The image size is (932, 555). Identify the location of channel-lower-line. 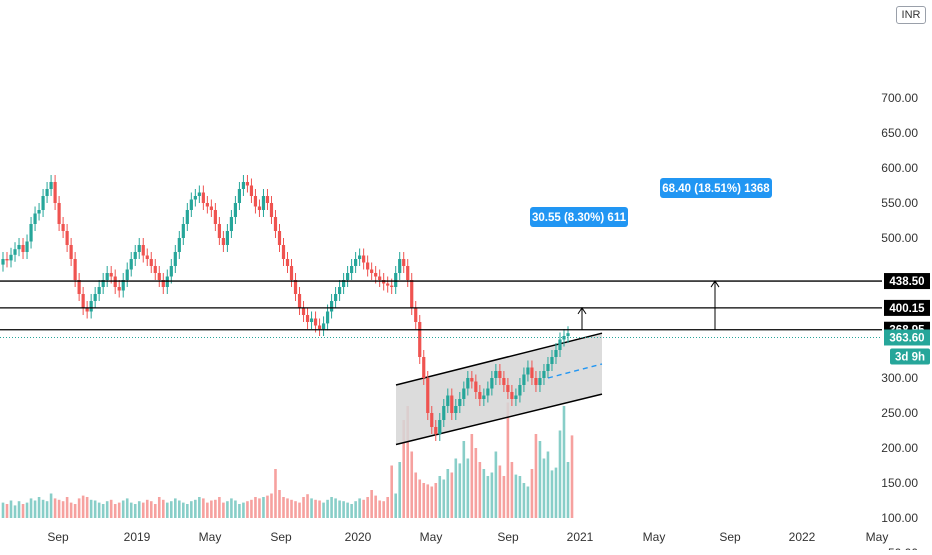
(499, 419).